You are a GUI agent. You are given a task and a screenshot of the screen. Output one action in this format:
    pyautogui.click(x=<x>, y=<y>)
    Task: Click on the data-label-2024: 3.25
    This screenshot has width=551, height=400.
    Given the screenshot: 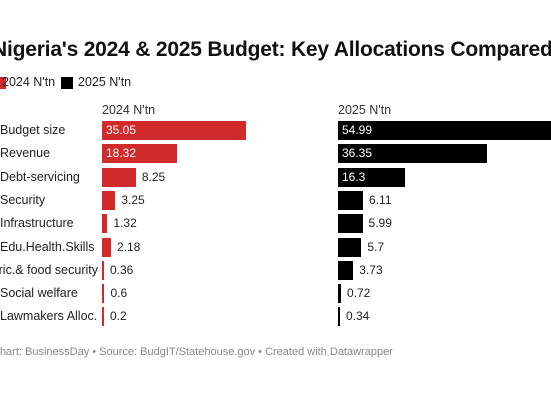 What is the action you would take?
    pyautogui.click(x=133, y=199)
    